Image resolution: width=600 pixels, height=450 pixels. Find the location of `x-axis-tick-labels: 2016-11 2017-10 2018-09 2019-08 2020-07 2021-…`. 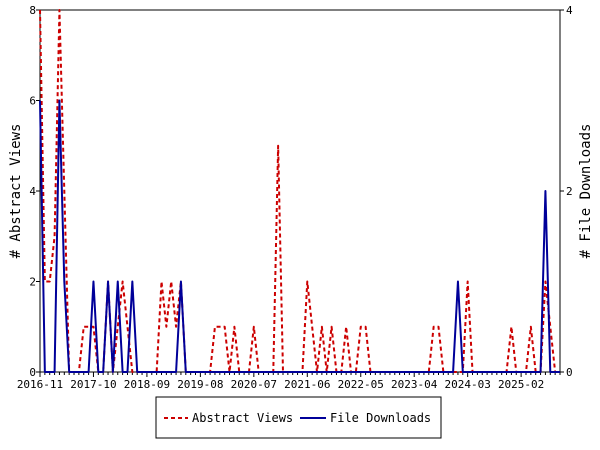

x-axis-tick-labels: 2016-11 2017-10 2018-09 2019-08 2020-07 2021-… is located at coordinates (280, 384).